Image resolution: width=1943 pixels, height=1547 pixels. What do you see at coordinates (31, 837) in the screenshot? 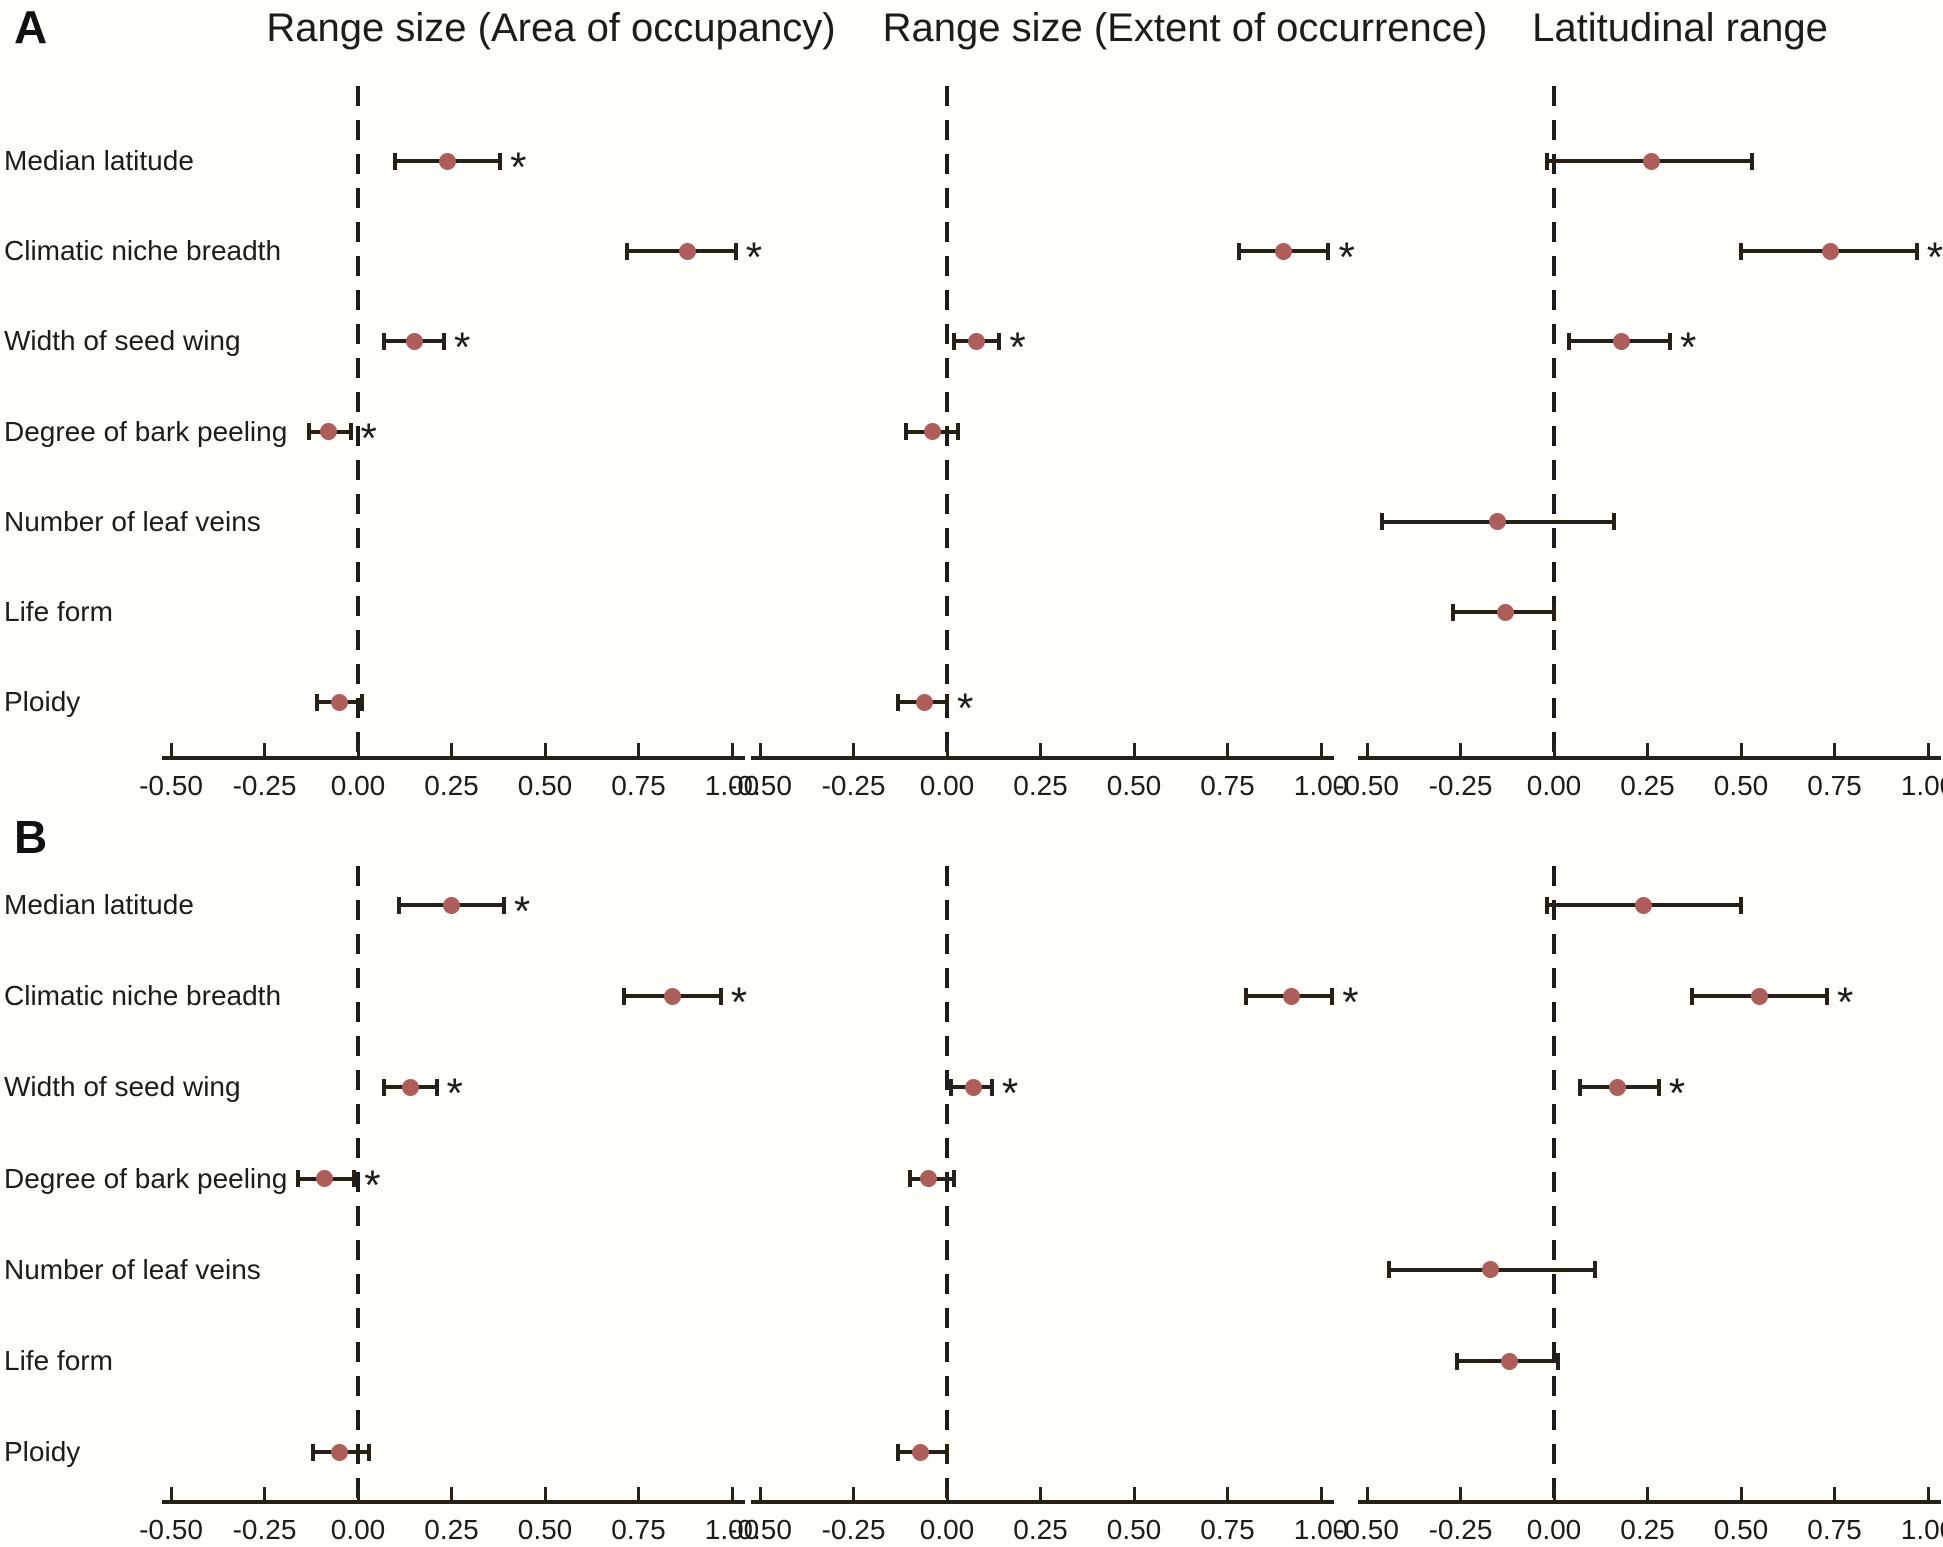
I see `panel-b-label: B` at bounding box center [31, 837].